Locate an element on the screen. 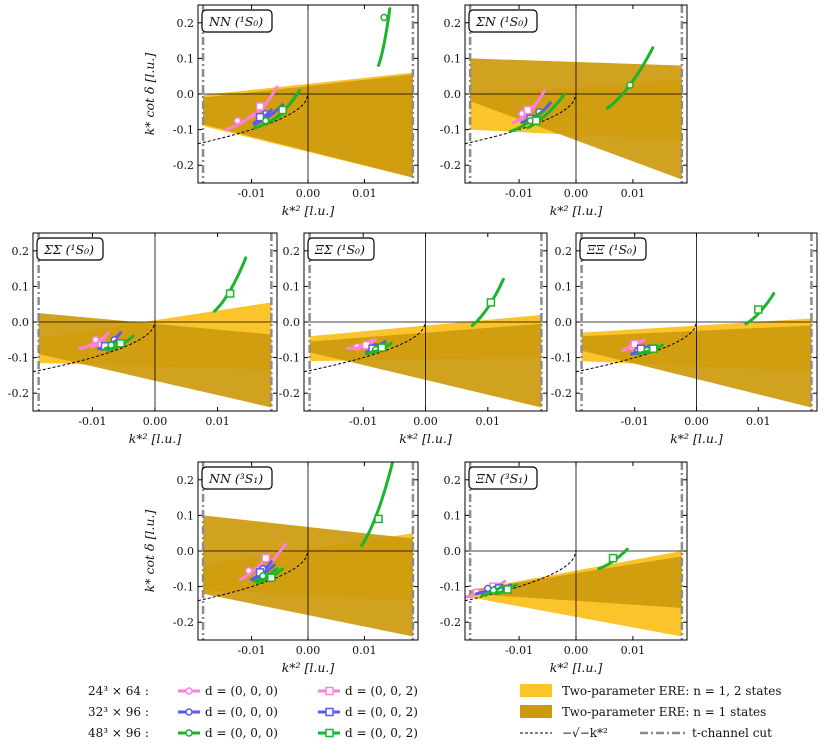  legend-band-n1-label: Two-parameter ERE: n = 1 states is located at coordinates (664, 712).